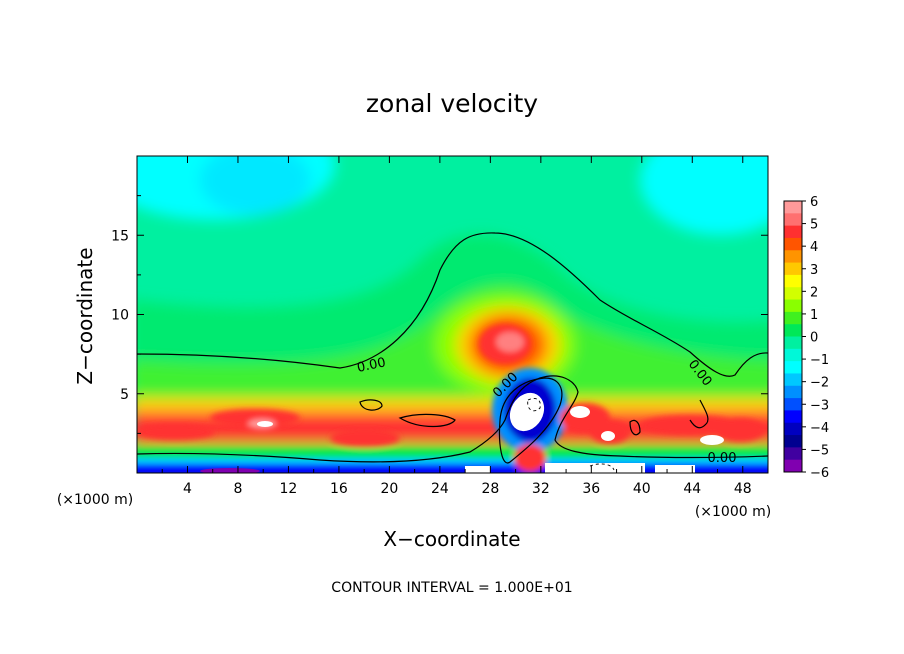  What do you see at coordinates (814, 338) in the screenshot?
I see `colorbar-tick-label: 0` at bounding box center [814, 338].